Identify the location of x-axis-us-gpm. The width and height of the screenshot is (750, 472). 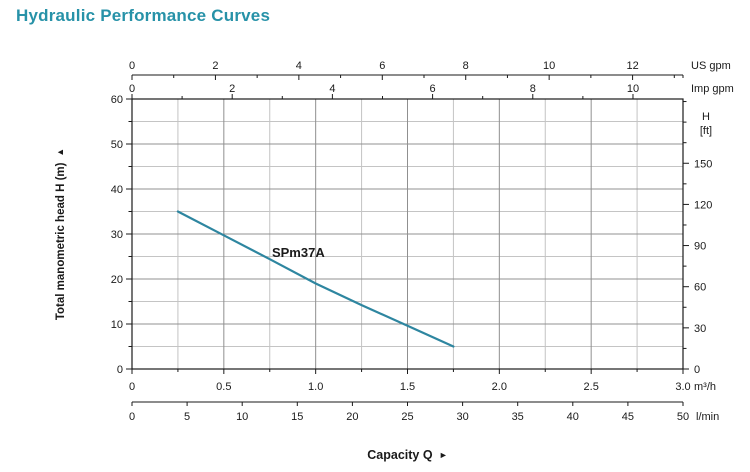
(407, 77).